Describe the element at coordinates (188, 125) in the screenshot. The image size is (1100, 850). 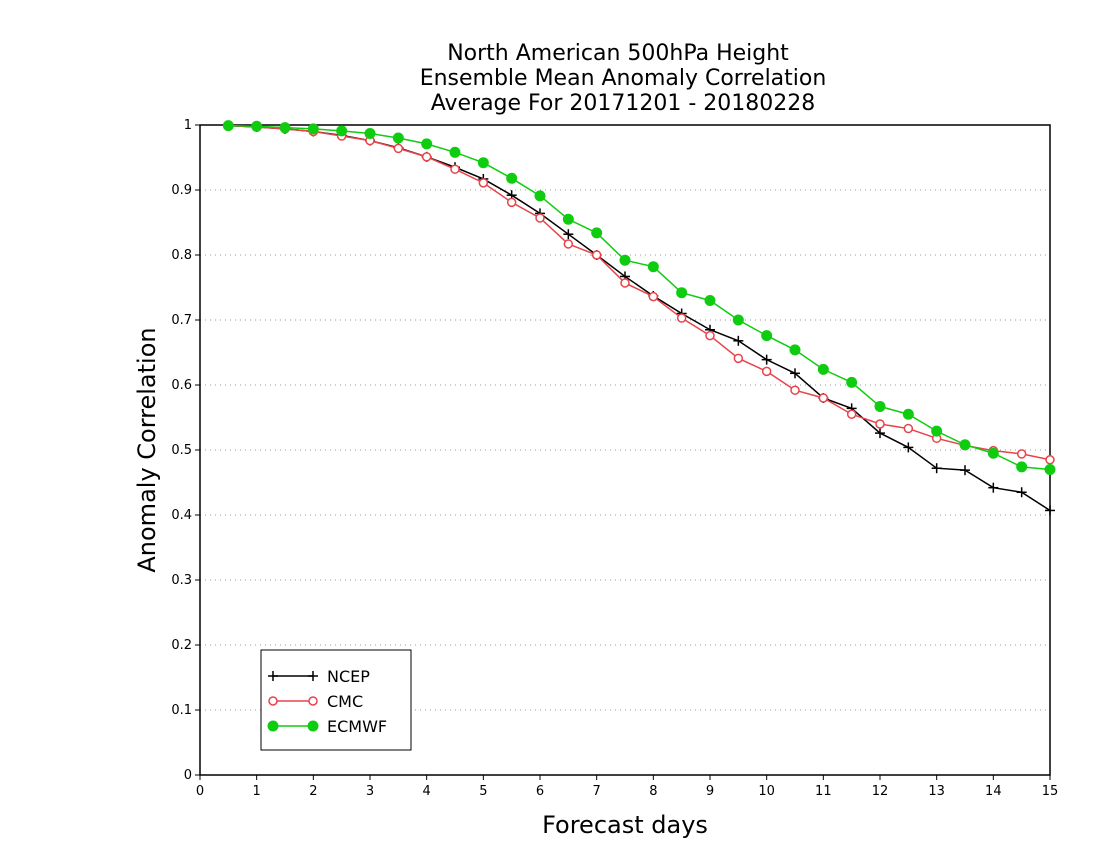
I see `y-tick-label: 1` at that location.